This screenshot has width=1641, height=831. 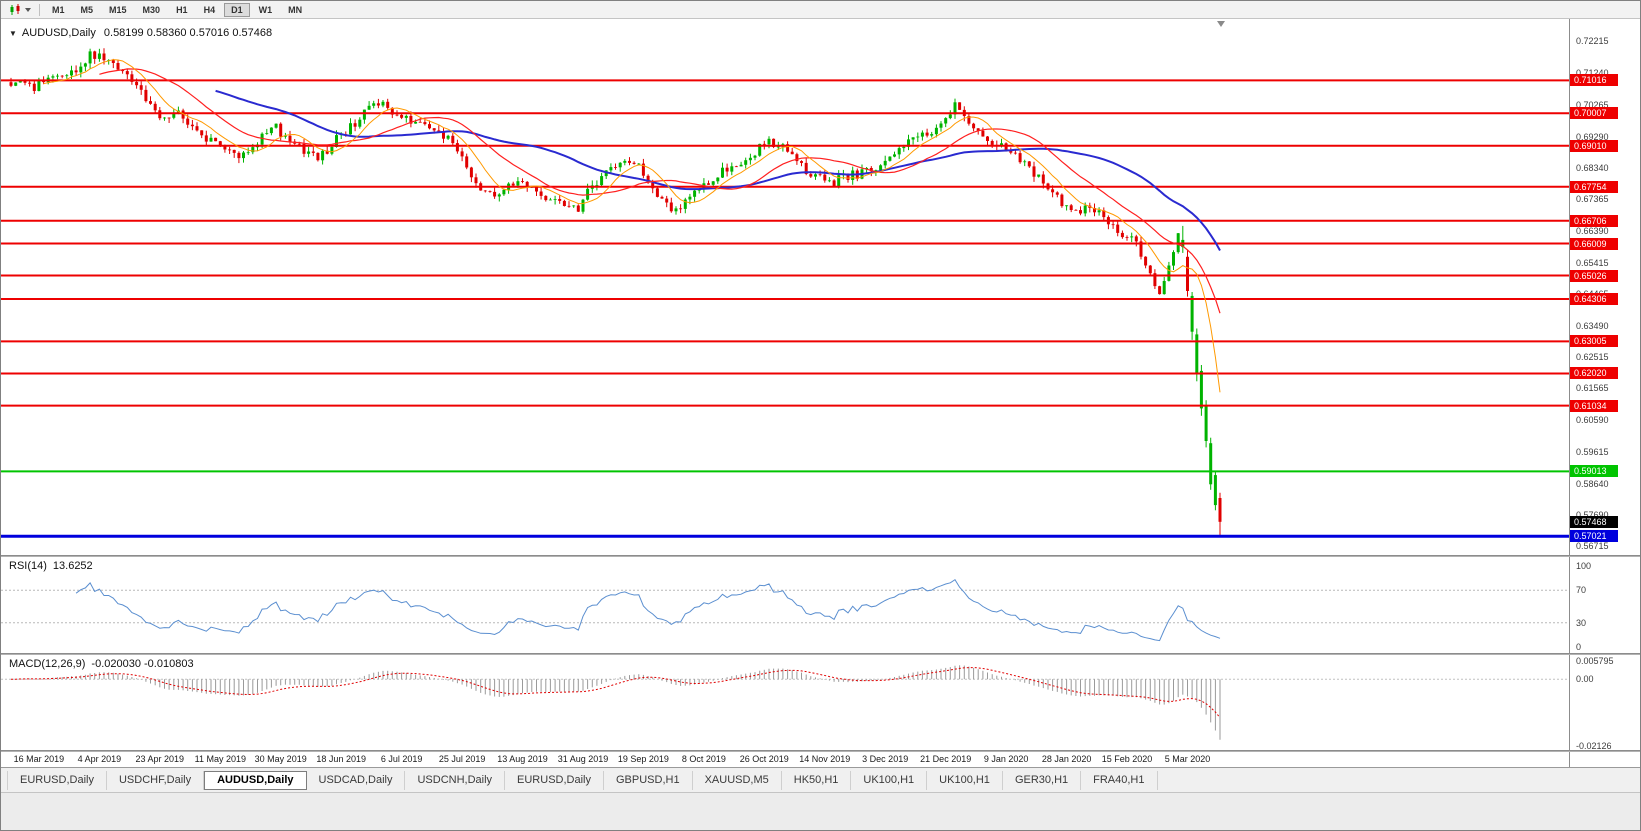 What do you see at coordinates (1594, 299) in the screenshot?
I see `resistance-price-badge: 0.64306` at bounding box center [1594, 299].